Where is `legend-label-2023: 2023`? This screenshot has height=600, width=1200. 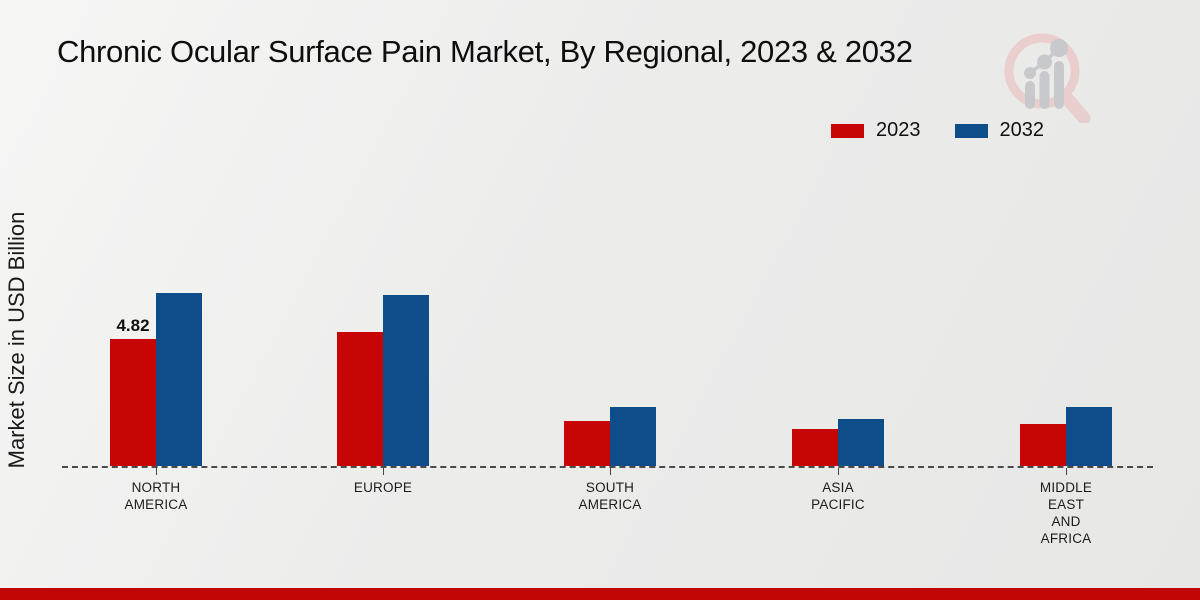
legend-label-2023: 2023 is located at coordinates (898, 130).